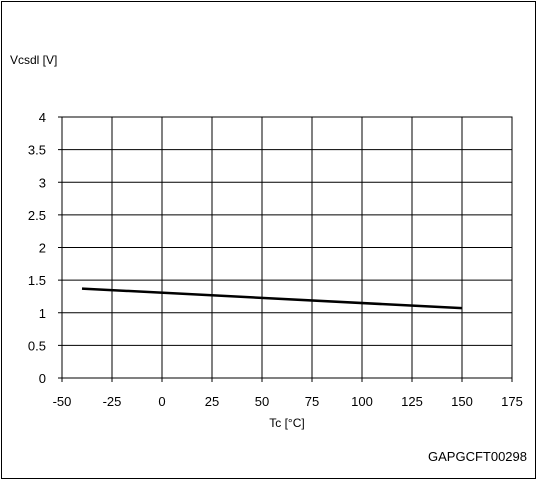 This screenshot has width=539, height=481. What do you see at coordinates (42, 182) in the screenshot?
I see `y-tick-label: 3` at bounding box center [42, 182].